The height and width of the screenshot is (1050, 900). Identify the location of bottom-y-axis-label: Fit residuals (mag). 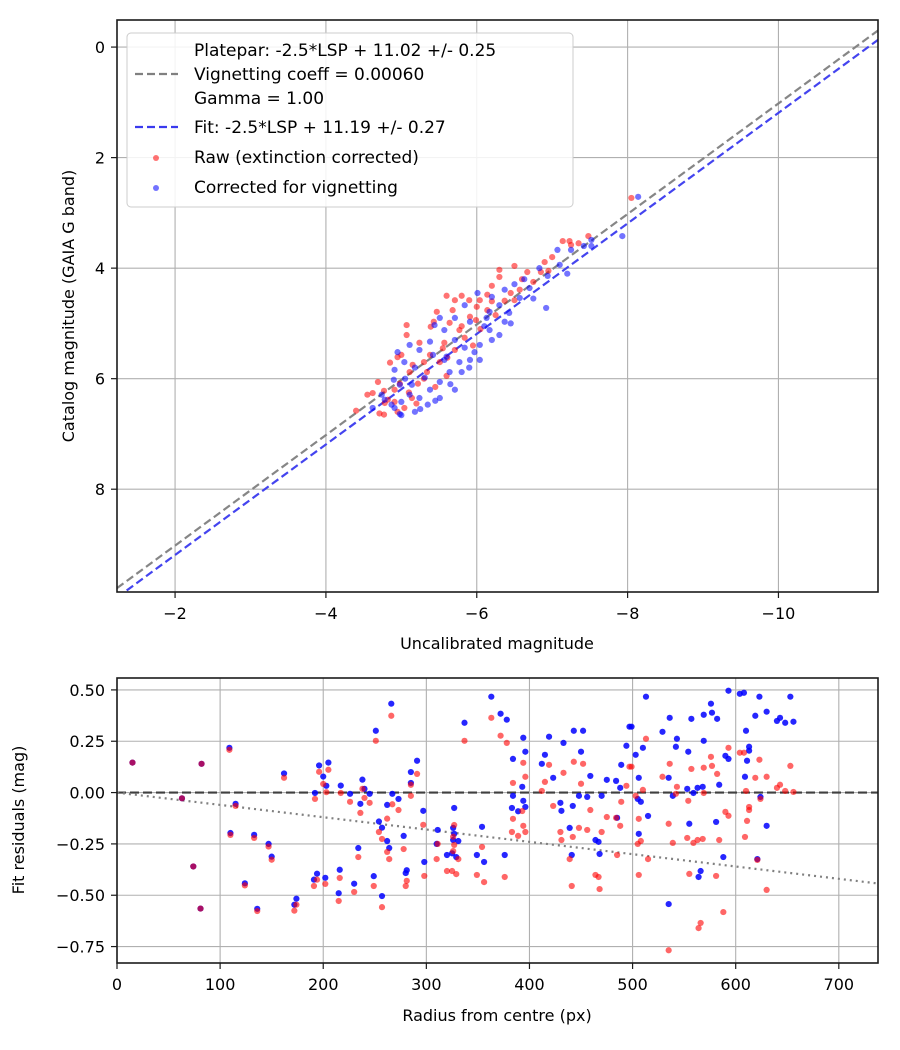
(18, 820).